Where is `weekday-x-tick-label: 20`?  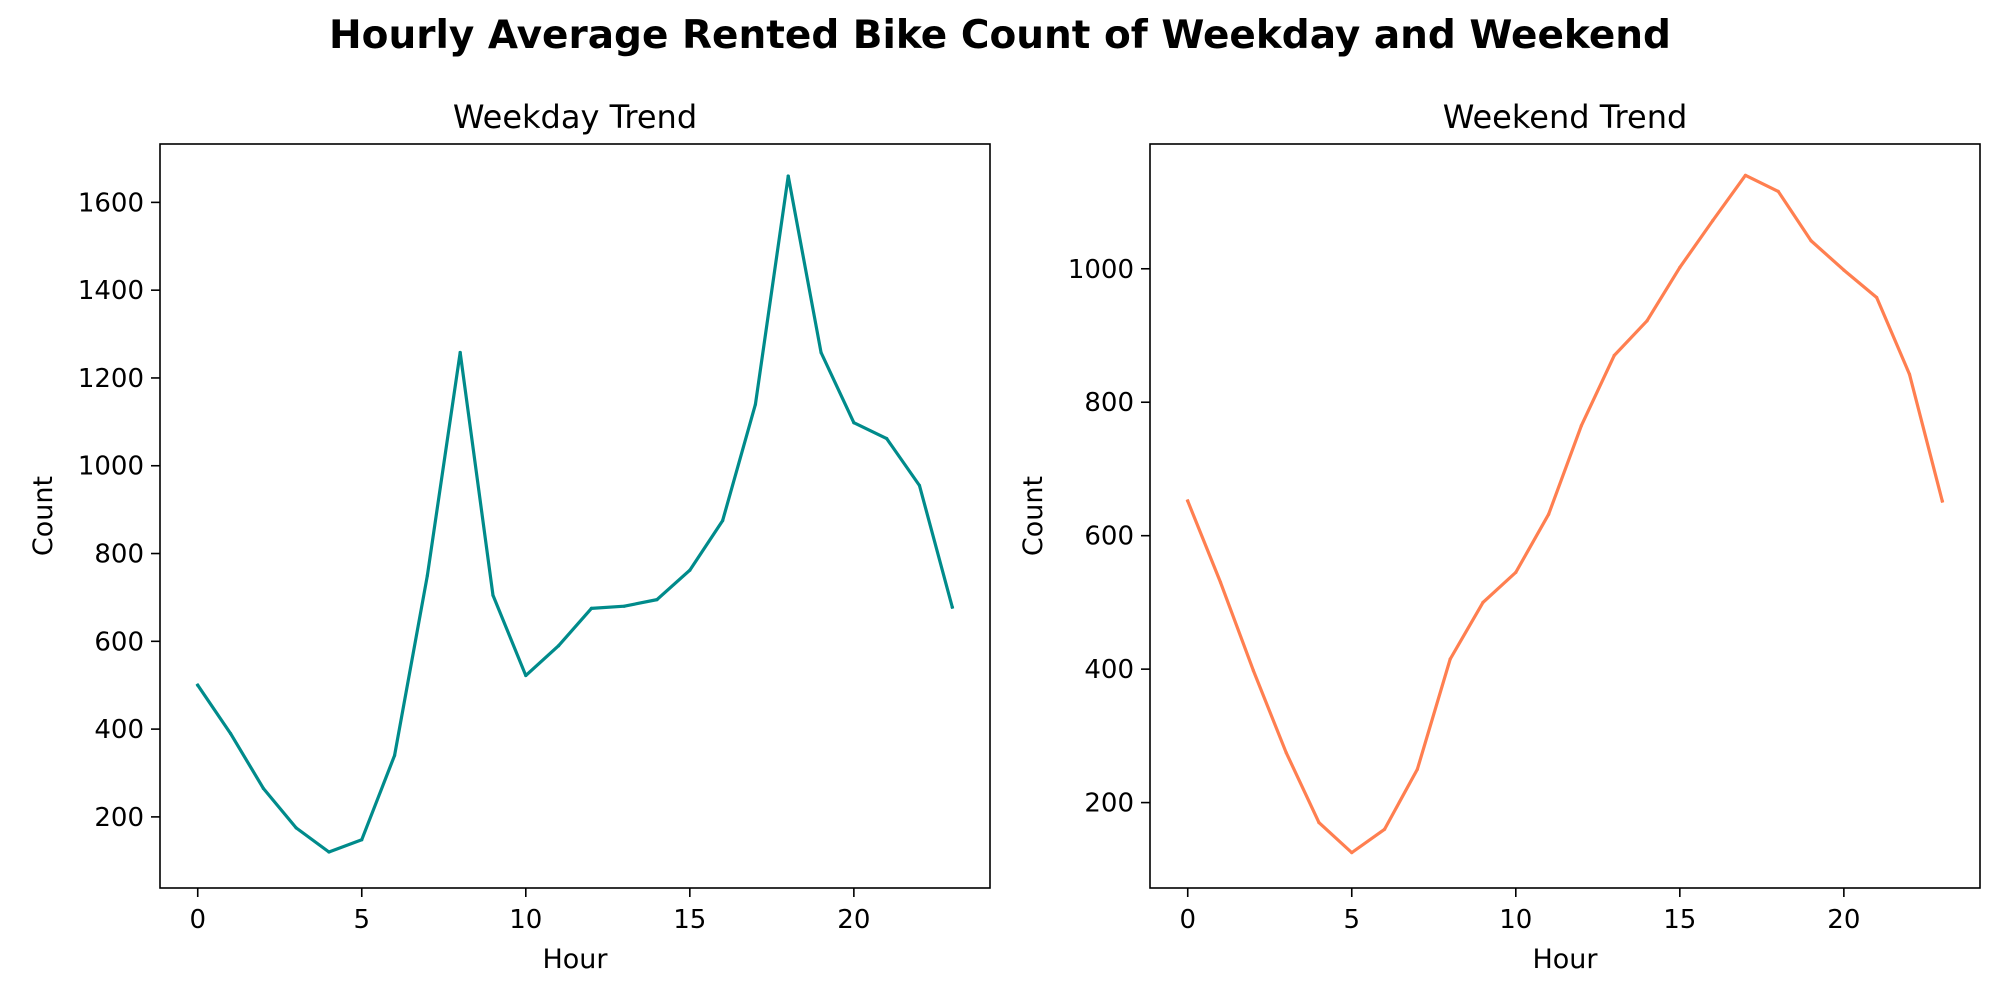
weekday-x-tick-label: 20 is located at coordinates (853, 920).